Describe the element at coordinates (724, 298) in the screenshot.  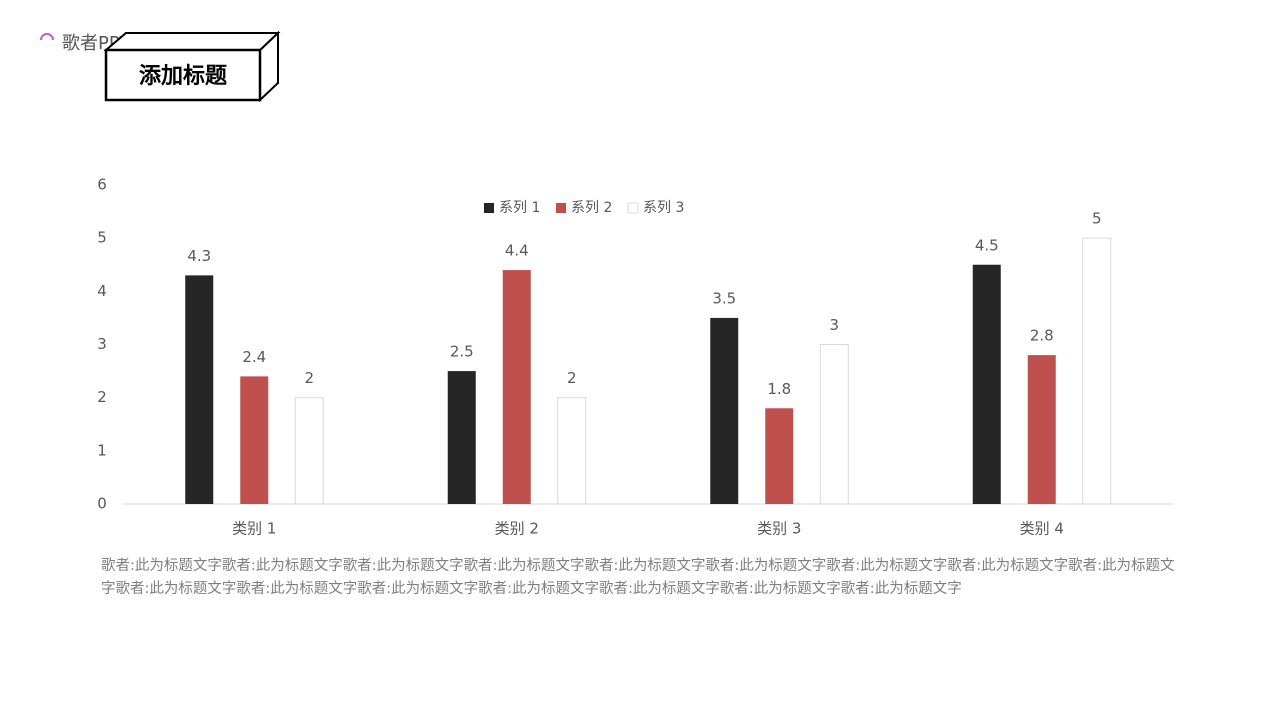
I see `data-label: 3.5` at that location.